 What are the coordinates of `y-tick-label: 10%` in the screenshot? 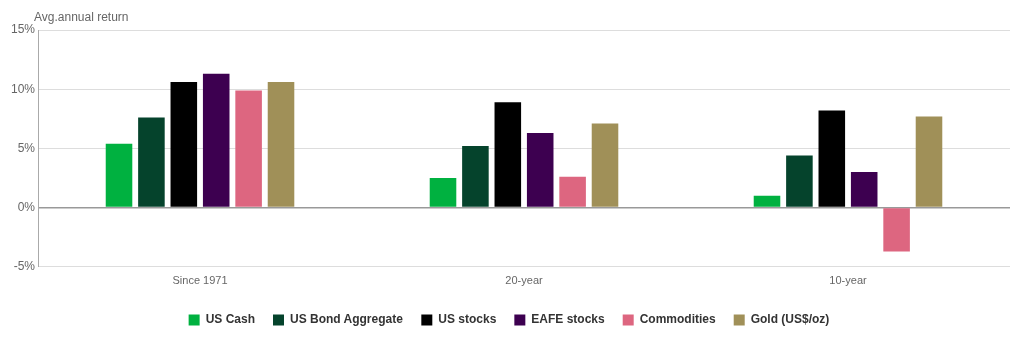 It's located at (23, 88).